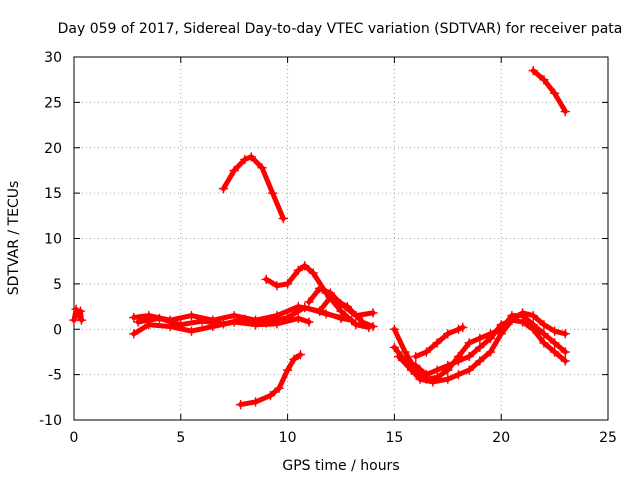 Image resolution: width=640 pixels, height=480 pixels. Describe the element at coordinates (288, 438) in the screenshot. I see `x-tick-label: 10` at that location.